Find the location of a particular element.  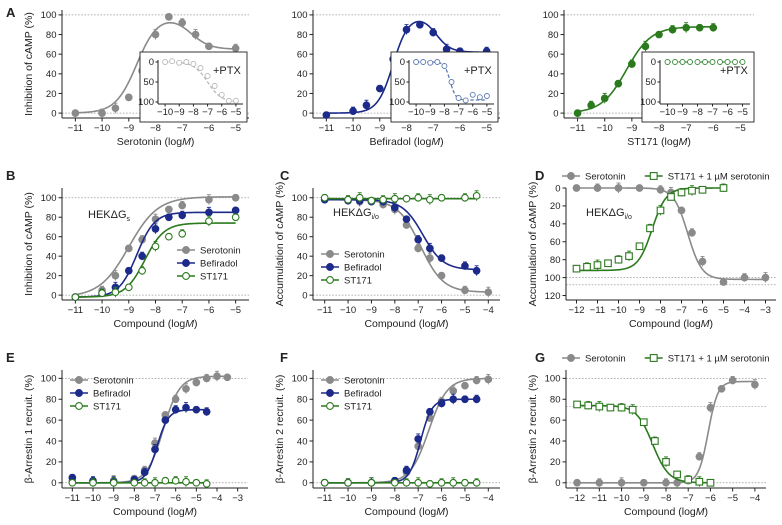

x-axis-label-text: Serotonin (log is located at coordinates (150, 142).